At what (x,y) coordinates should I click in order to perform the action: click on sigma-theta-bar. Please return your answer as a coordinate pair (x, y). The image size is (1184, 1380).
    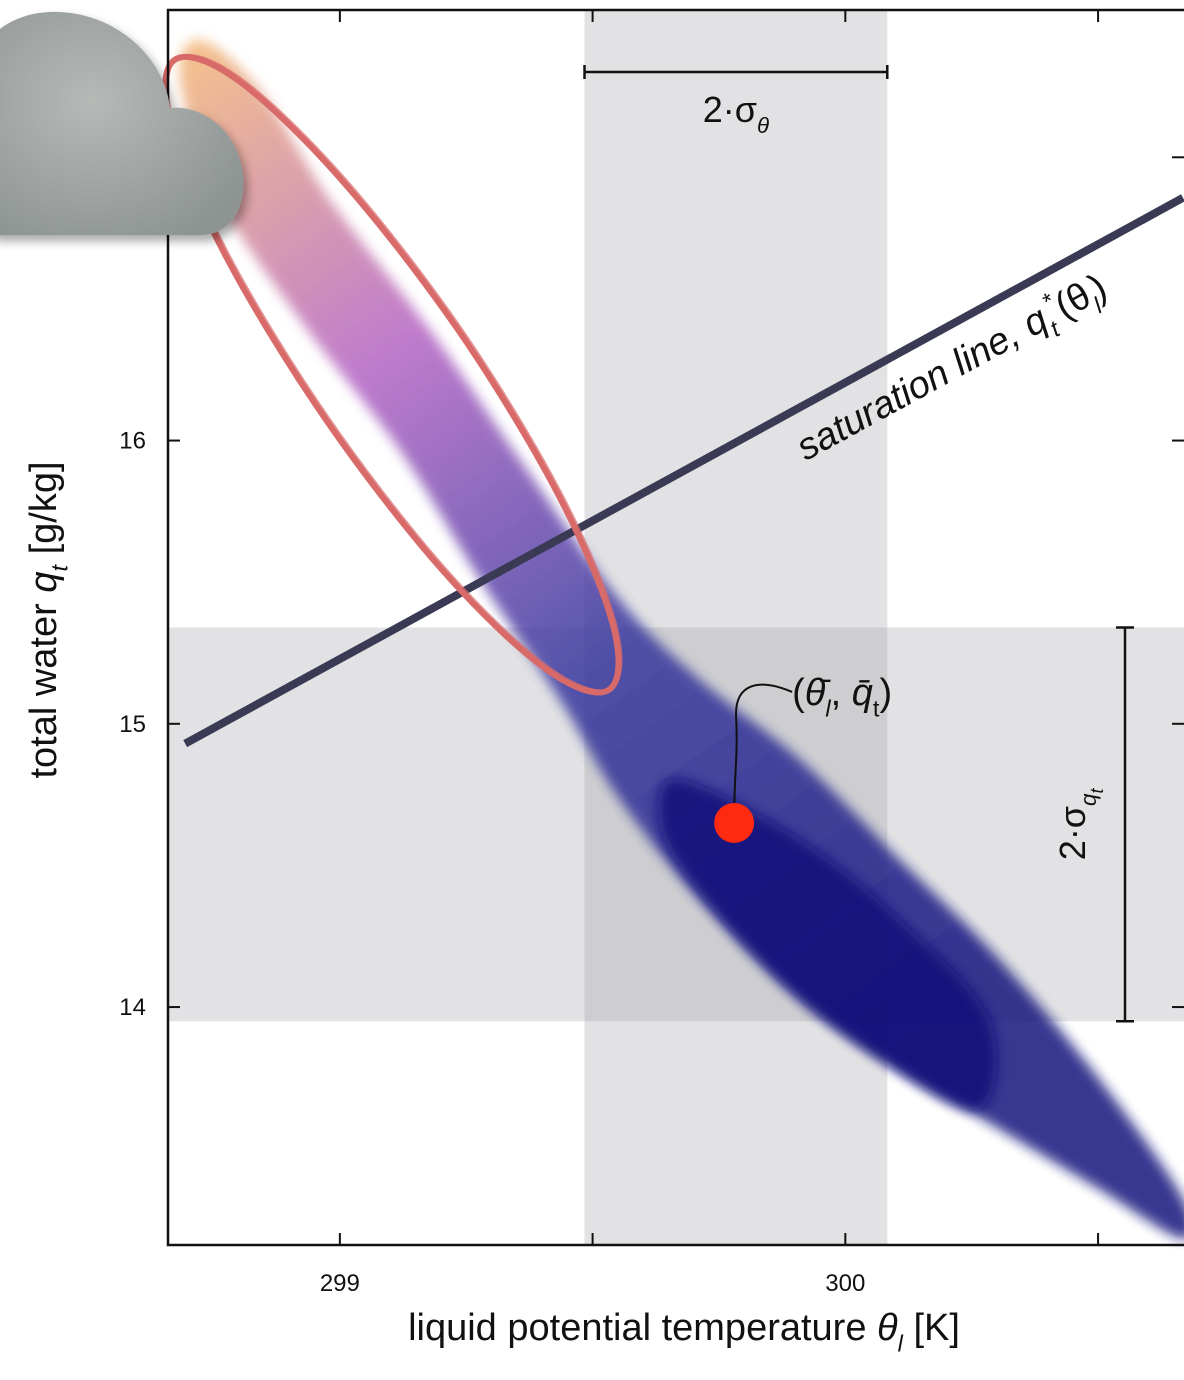
    Looking at the image, I should click on (736, 72).